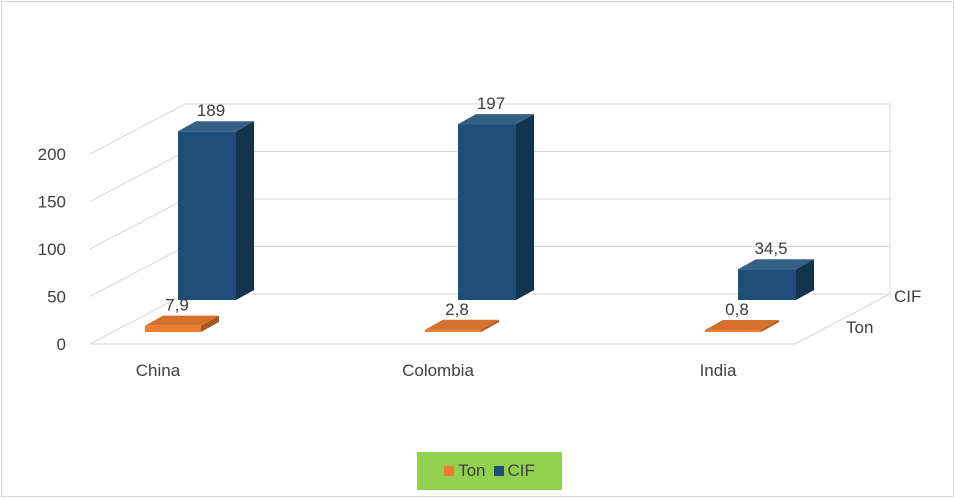 Image resolution: width=955 pixels, height=498 pixels. Describe the element at coordinates (207, 215) in the screenshot. I see `bar-front-cif-china` at that location.